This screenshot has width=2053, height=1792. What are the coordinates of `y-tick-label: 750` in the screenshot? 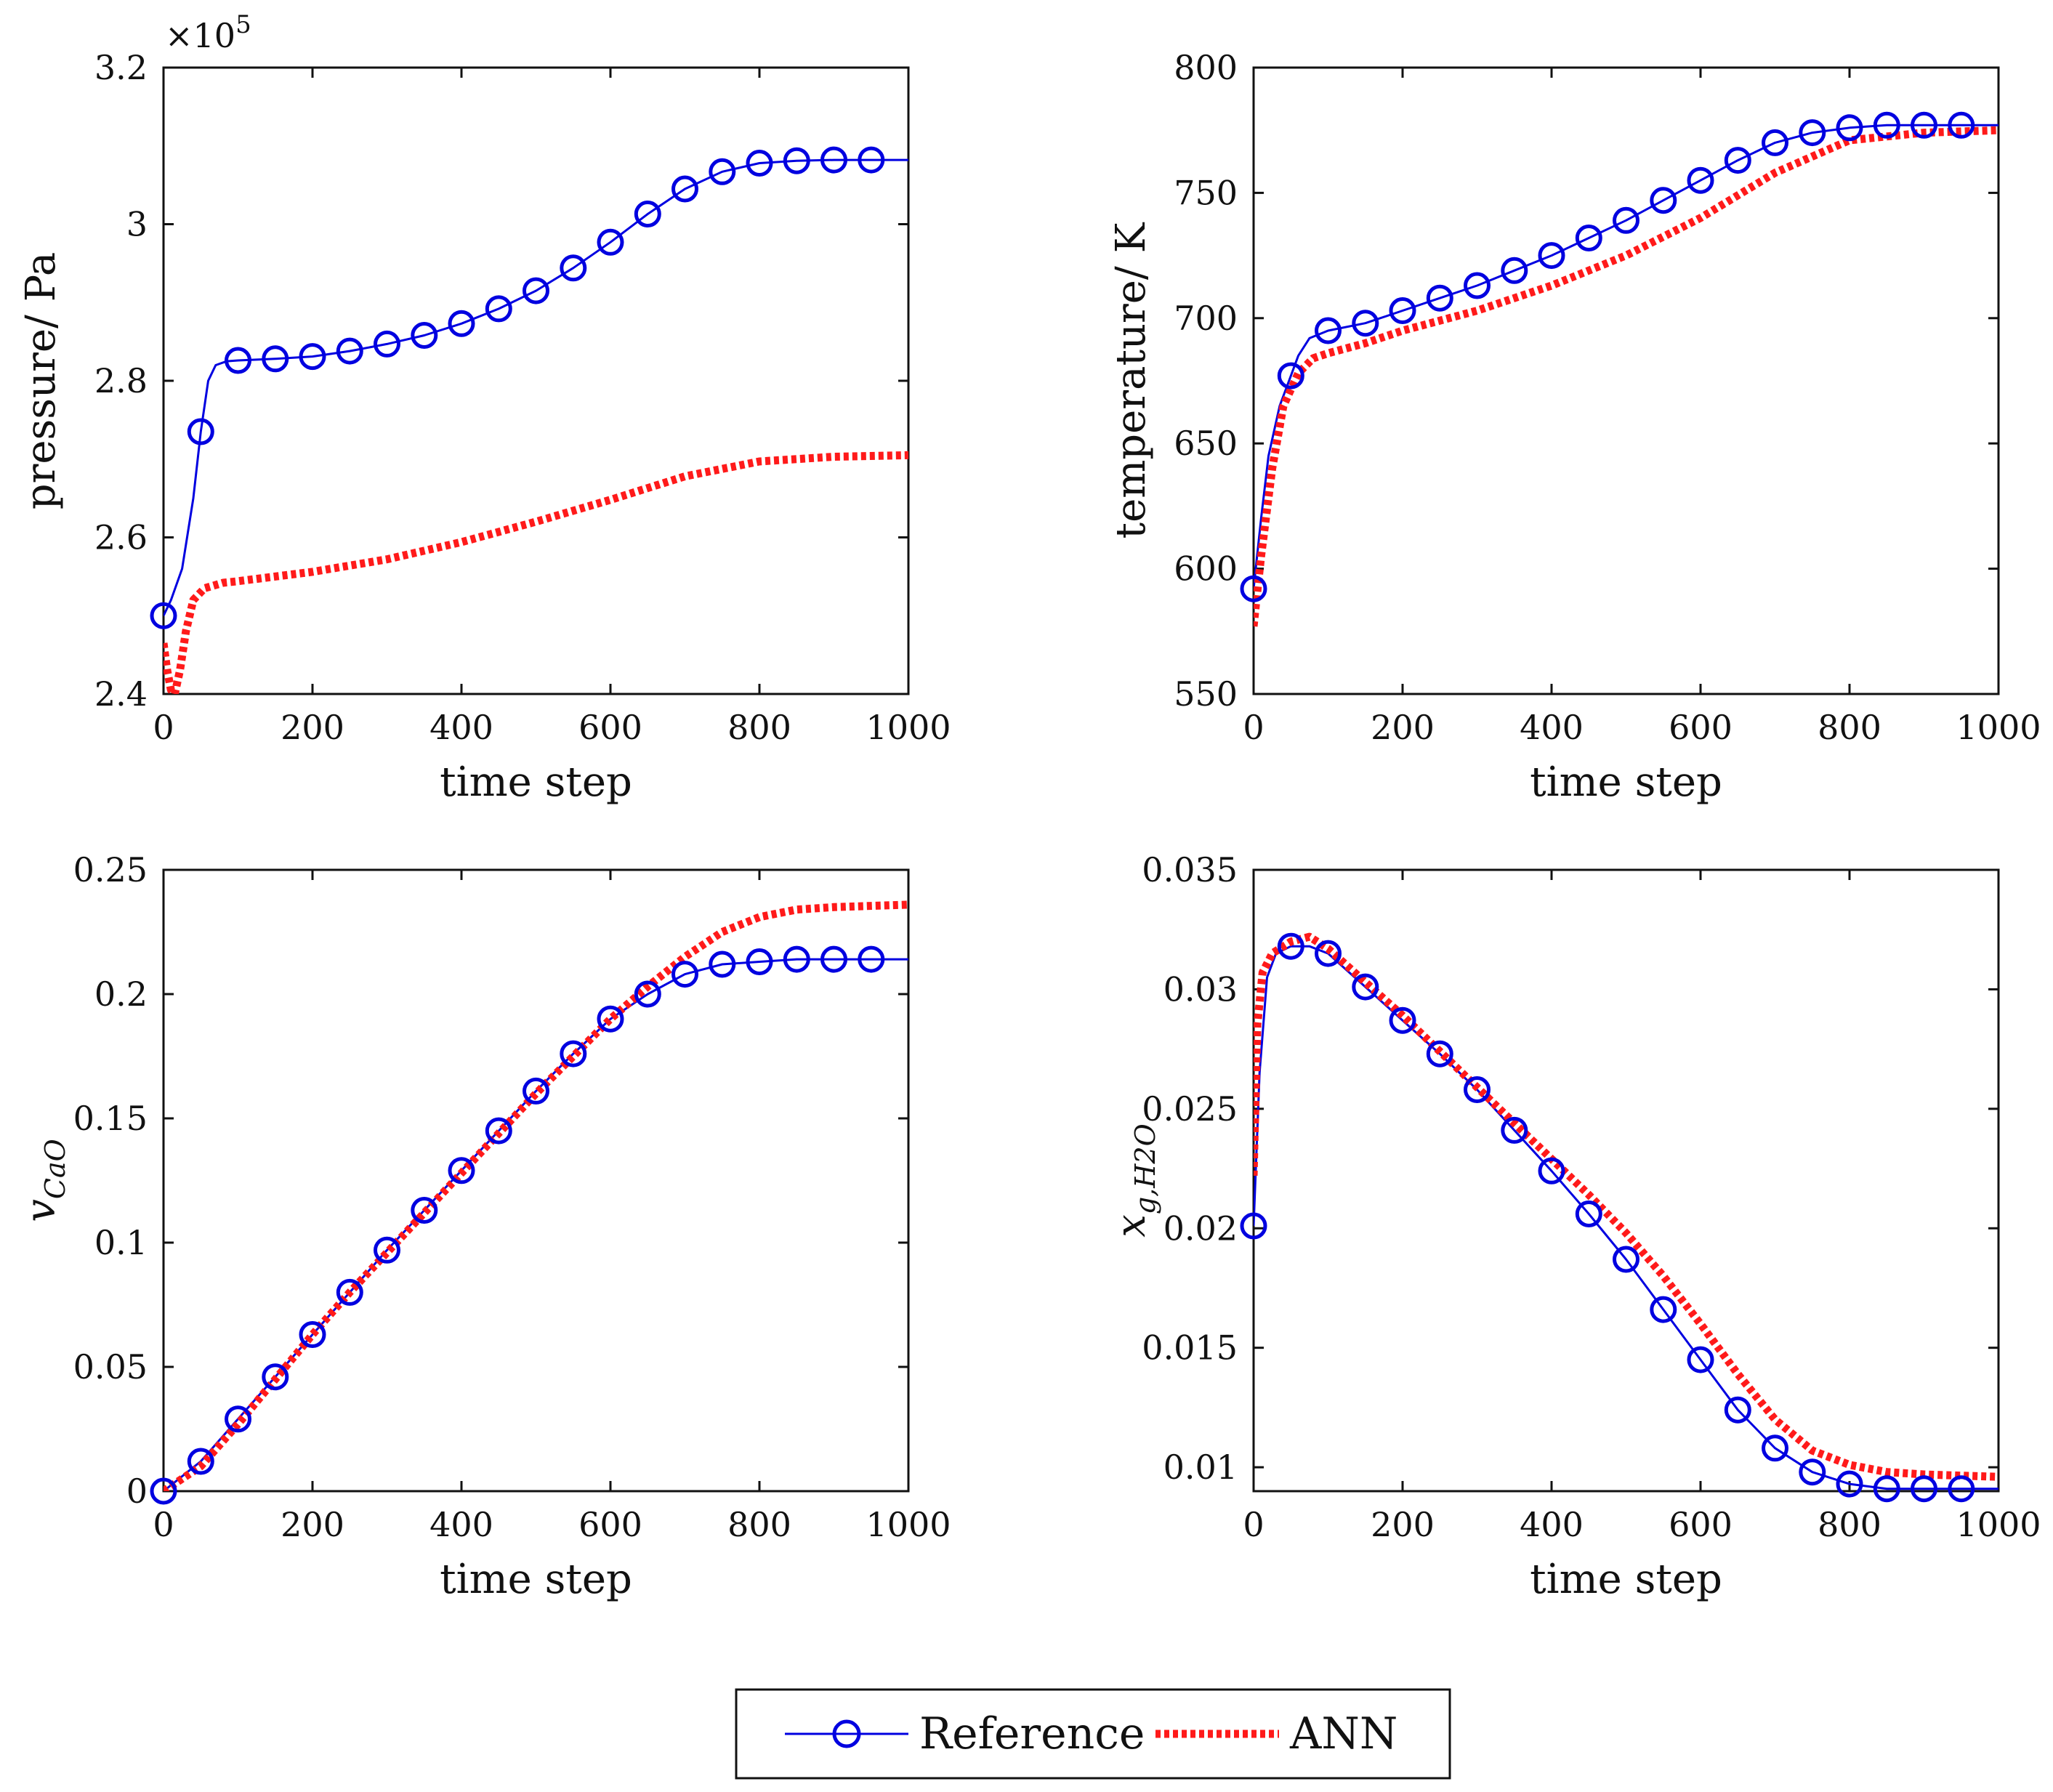 It's located at (1206, 192).